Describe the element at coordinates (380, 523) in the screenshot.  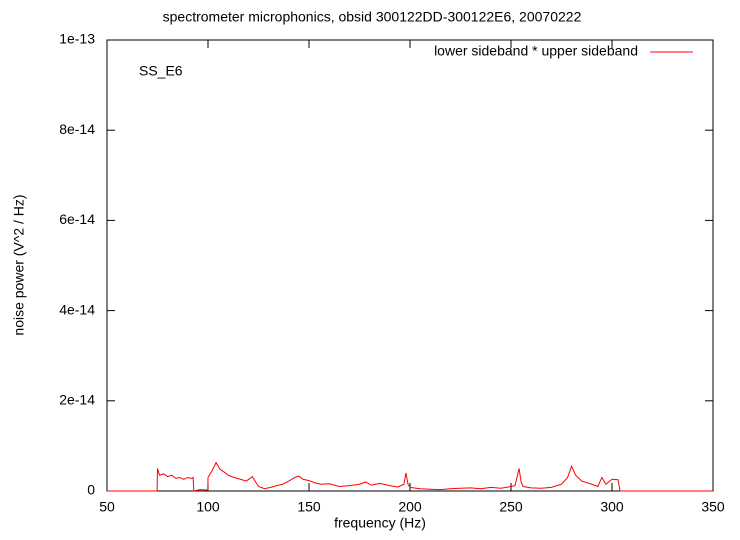
I see `x-axis-label: frequency (Hz)` at that location.